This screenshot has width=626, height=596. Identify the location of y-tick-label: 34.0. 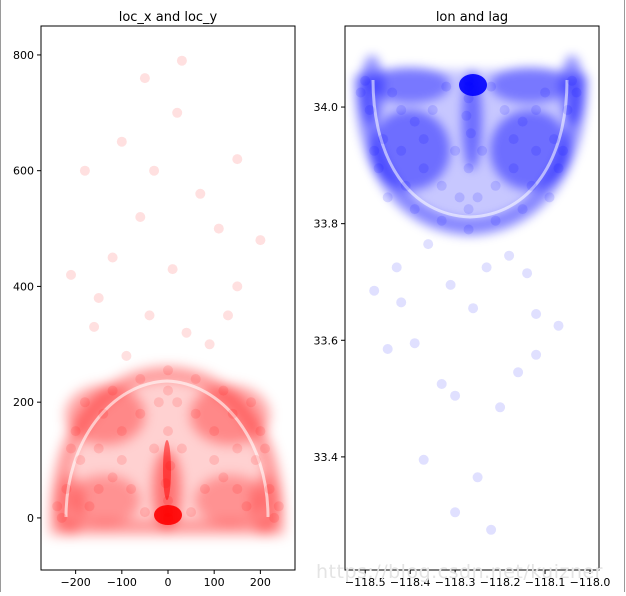
(326, 107).